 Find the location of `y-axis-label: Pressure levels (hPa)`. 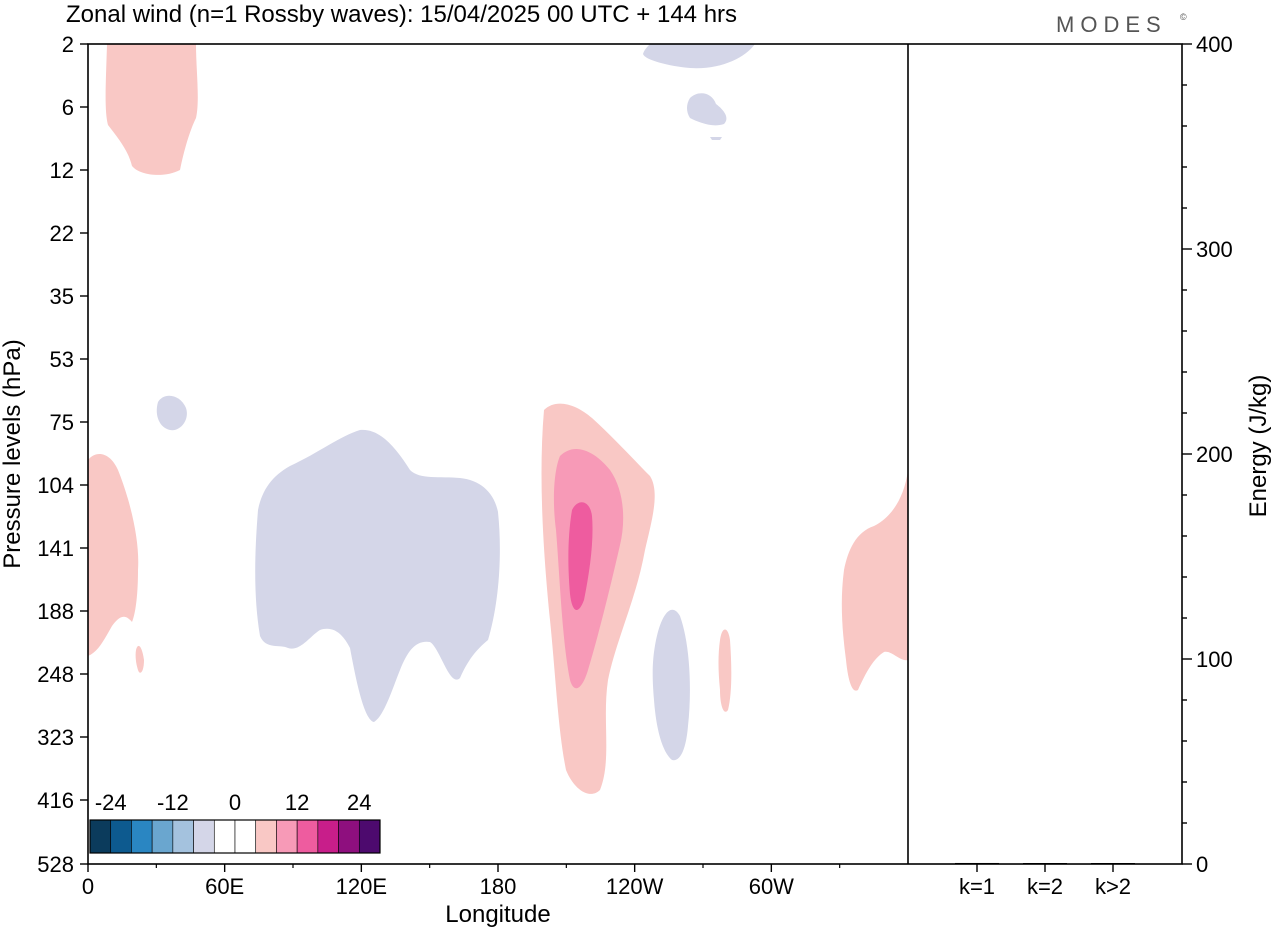

y-axis-label: Pressure levels (hPa) is located at coordinates (13, 453).